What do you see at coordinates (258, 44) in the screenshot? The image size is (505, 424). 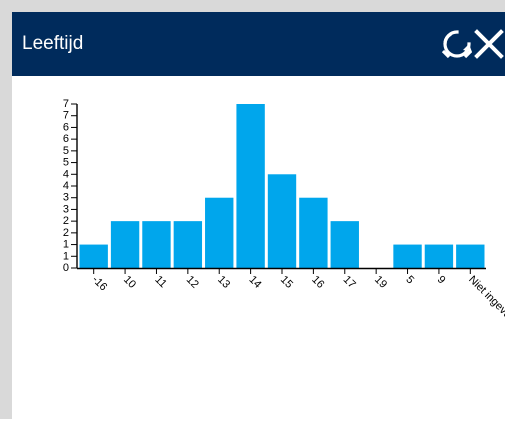 I see `widget-header: Leeftijd` at bounding box center [258, 44].